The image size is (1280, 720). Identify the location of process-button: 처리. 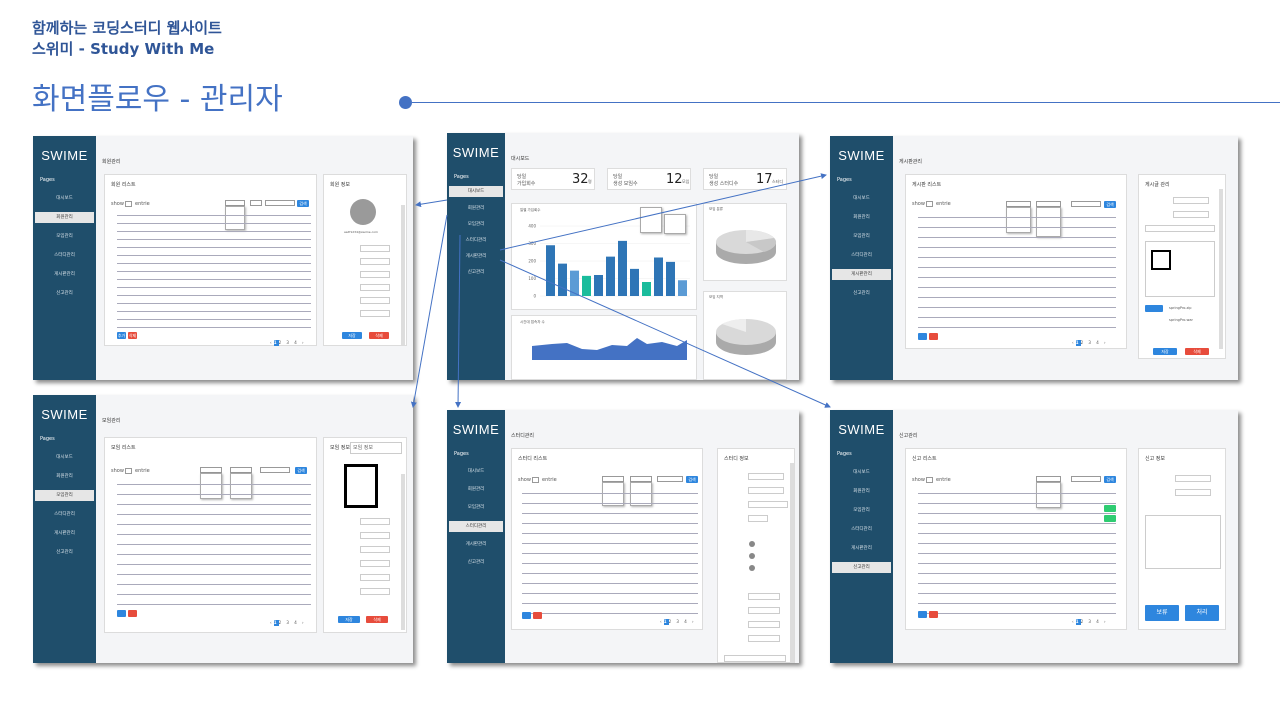
(1202, 613).